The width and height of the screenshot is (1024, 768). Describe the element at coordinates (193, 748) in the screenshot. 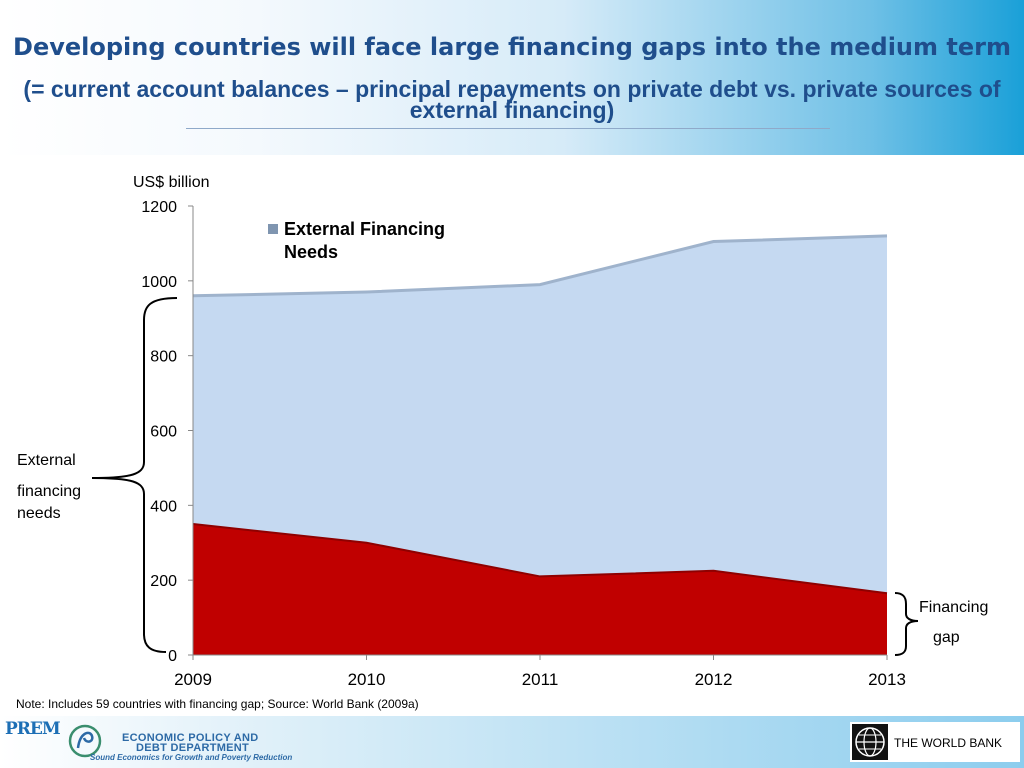

I see `department-name-line-2: DEBT DEPARTMENT` at that location.